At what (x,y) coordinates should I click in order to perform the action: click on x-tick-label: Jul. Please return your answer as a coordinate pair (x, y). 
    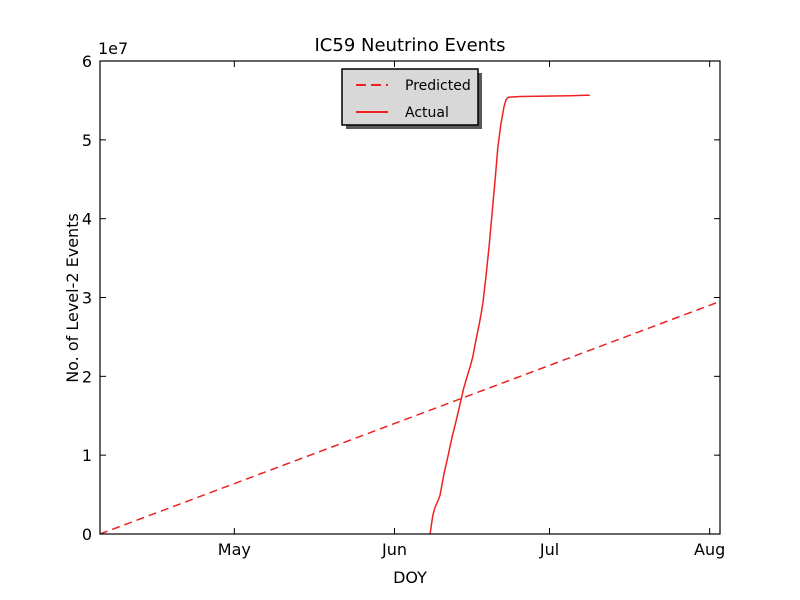
    Looking at the image, I should click on (549, 549).